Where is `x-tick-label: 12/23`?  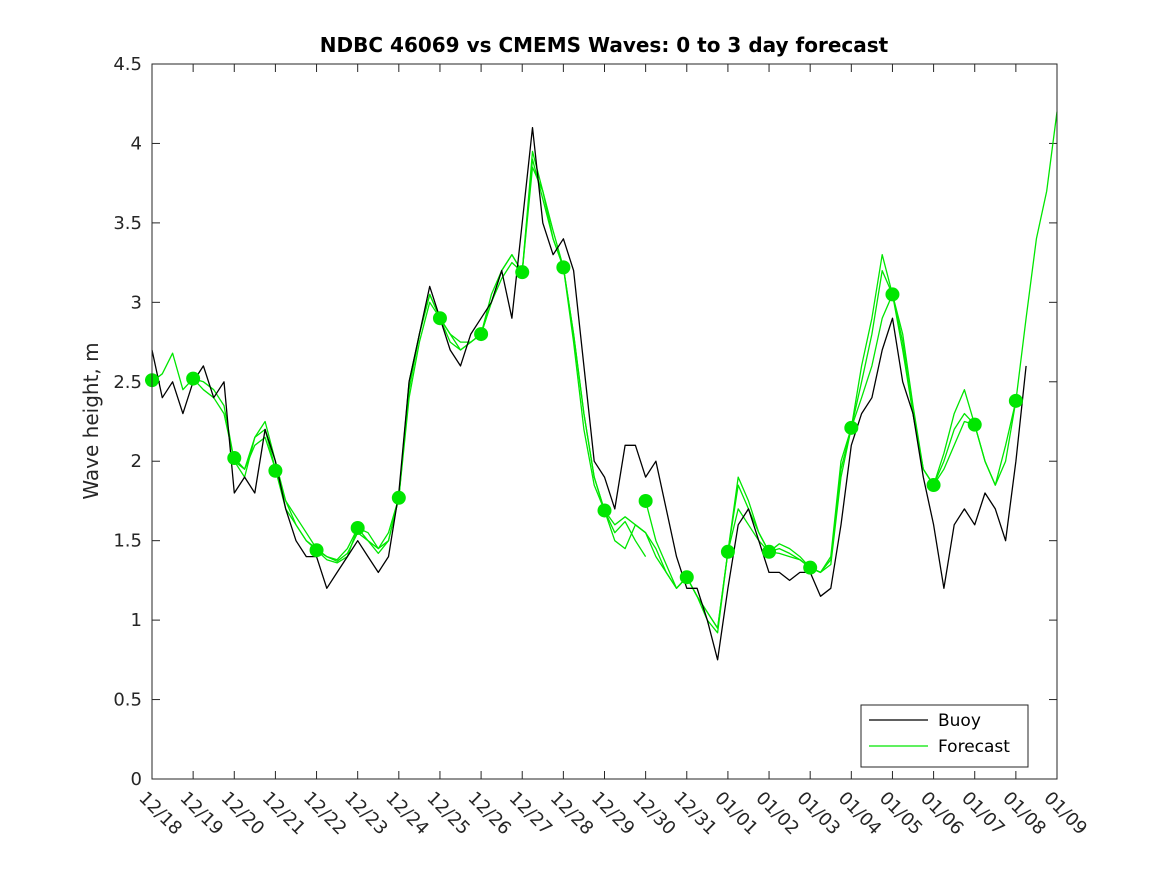 x-tick-label: 12/23 is located at coordinates (366, 814).